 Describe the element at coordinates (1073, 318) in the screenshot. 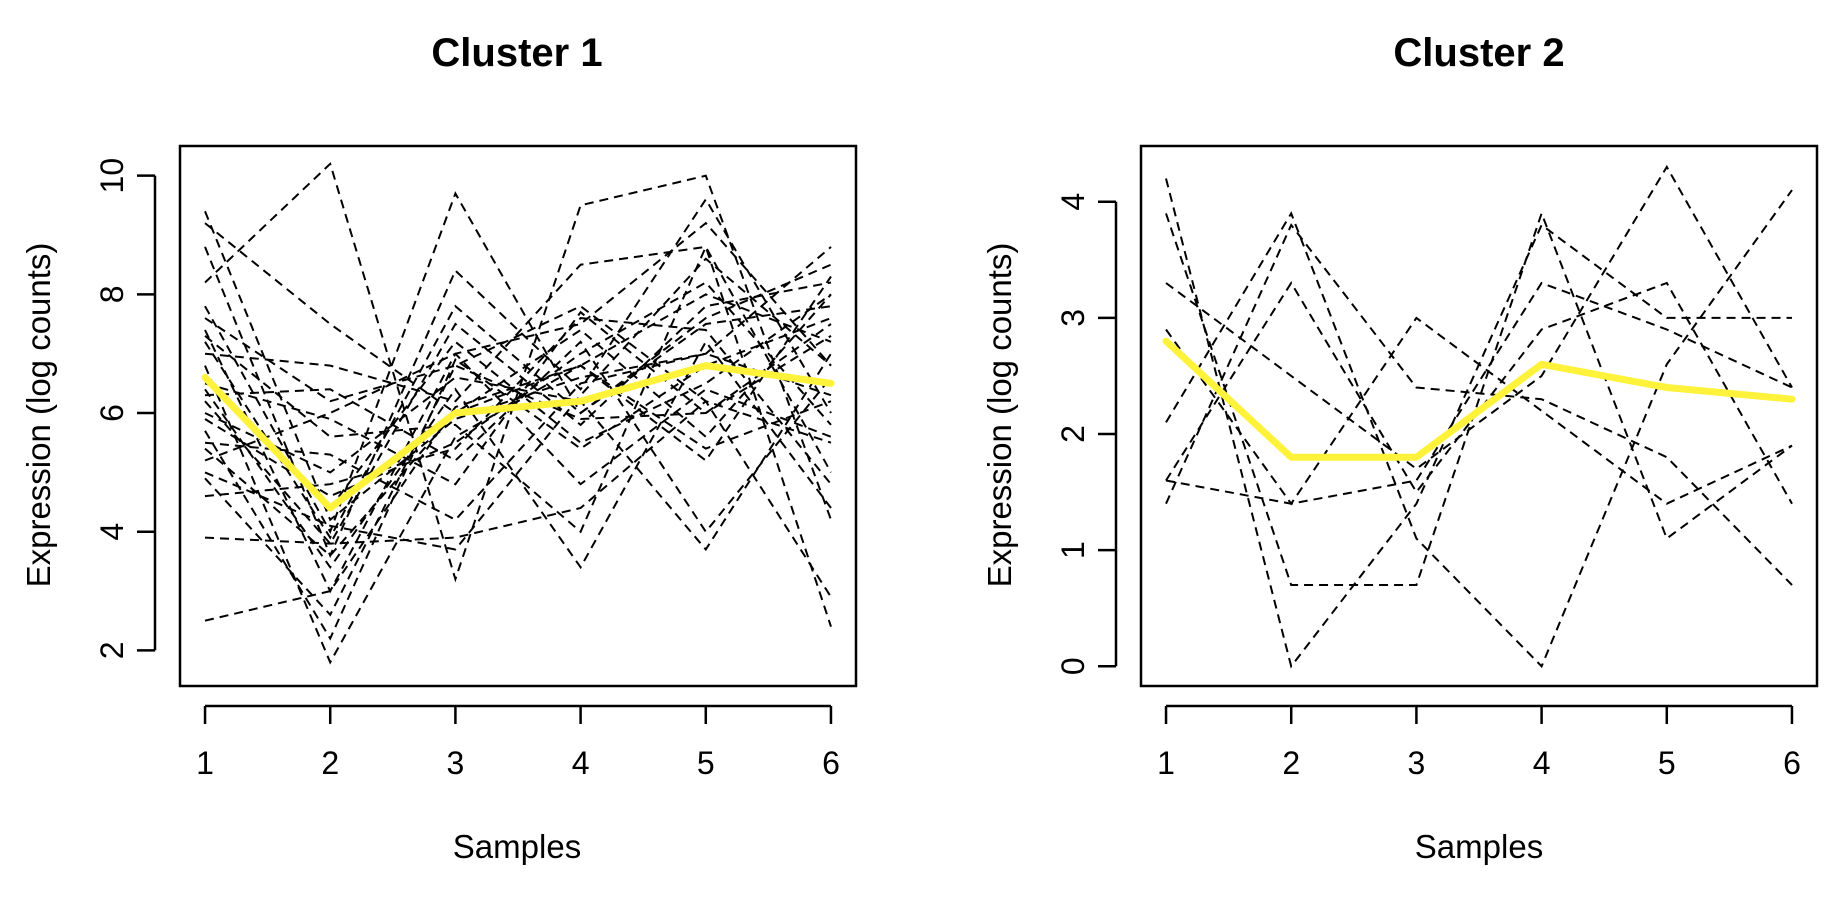

I see `y-tick-label: 3` at that location.